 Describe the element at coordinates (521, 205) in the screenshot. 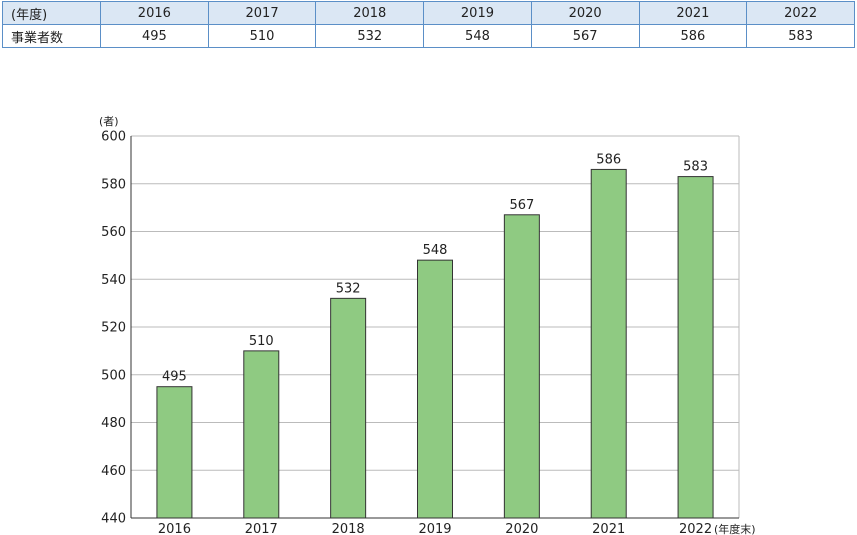

I see `data-label: 567` at that location.